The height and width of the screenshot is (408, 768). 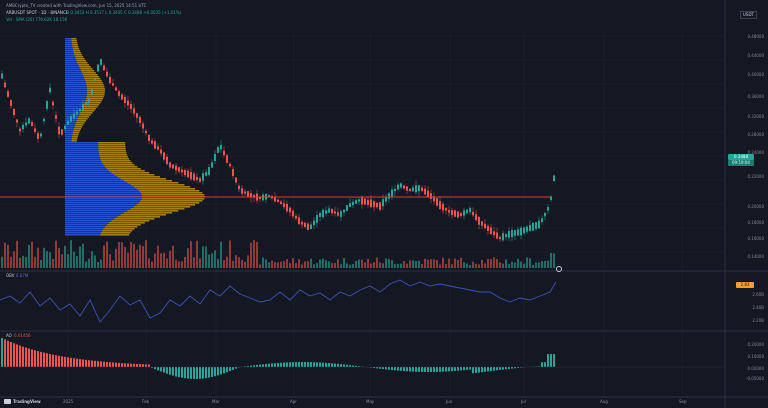 I want to click on symbol-line: ARBUSDT SPOT · 1D · BINANCE, so click(x=37, y=12).